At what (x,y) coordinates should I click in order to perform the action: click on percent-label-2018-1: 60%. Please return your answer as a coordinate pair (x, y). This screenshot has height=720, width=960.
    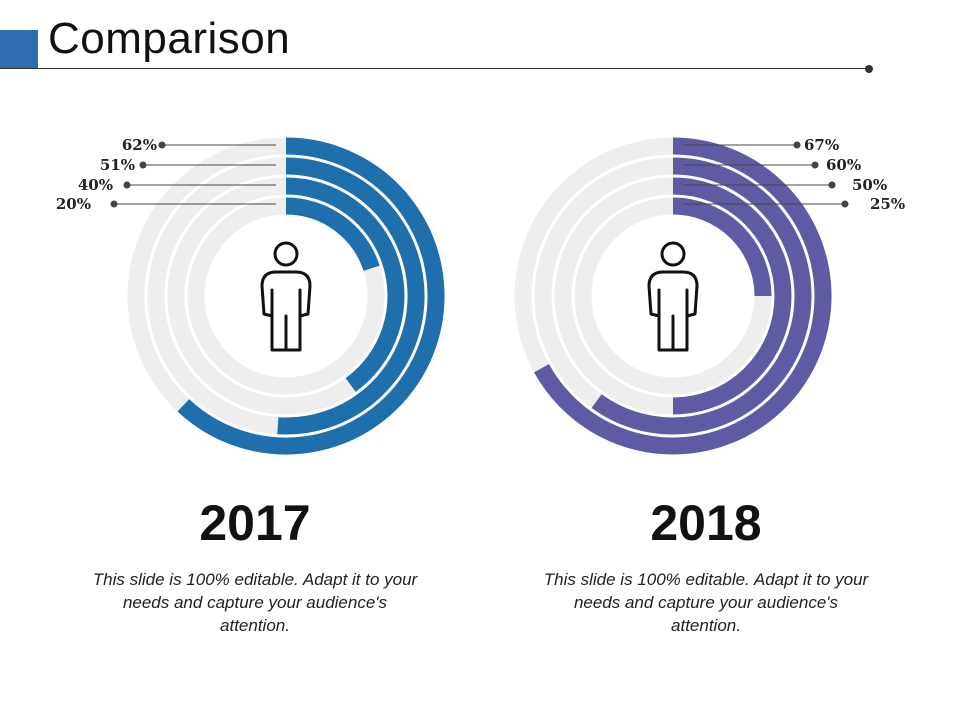
    Looking at the image, I should click on (843, 165).